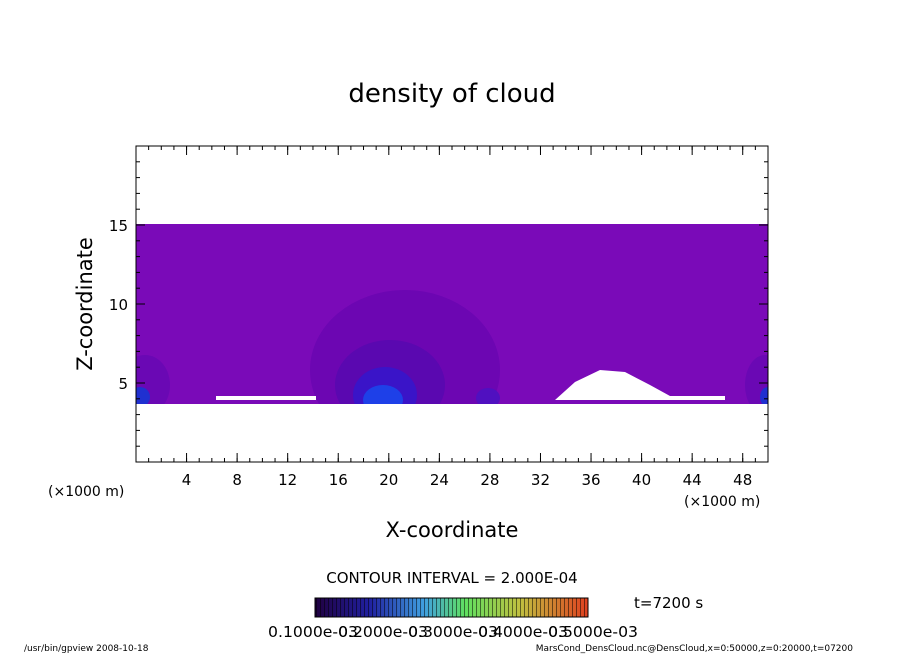 This screenshot has height=658, width=904. Describe the element at coordinates (668, 603) in the screenshot. I see `time-label: t=7200 s` at that location.